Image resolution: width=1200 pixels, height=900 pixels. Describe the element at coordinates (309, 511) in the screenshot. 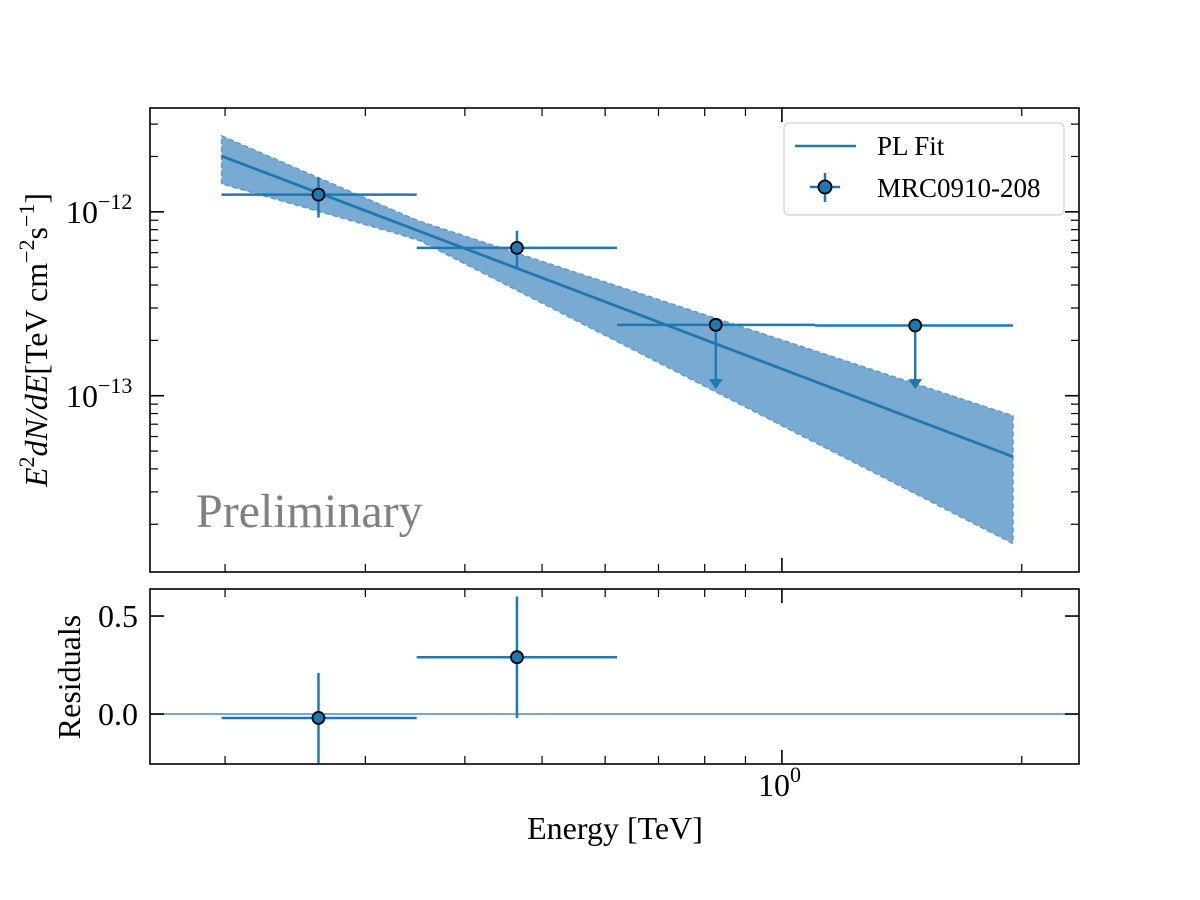

I see `preliminary-watermark: Preliminary` at that location.